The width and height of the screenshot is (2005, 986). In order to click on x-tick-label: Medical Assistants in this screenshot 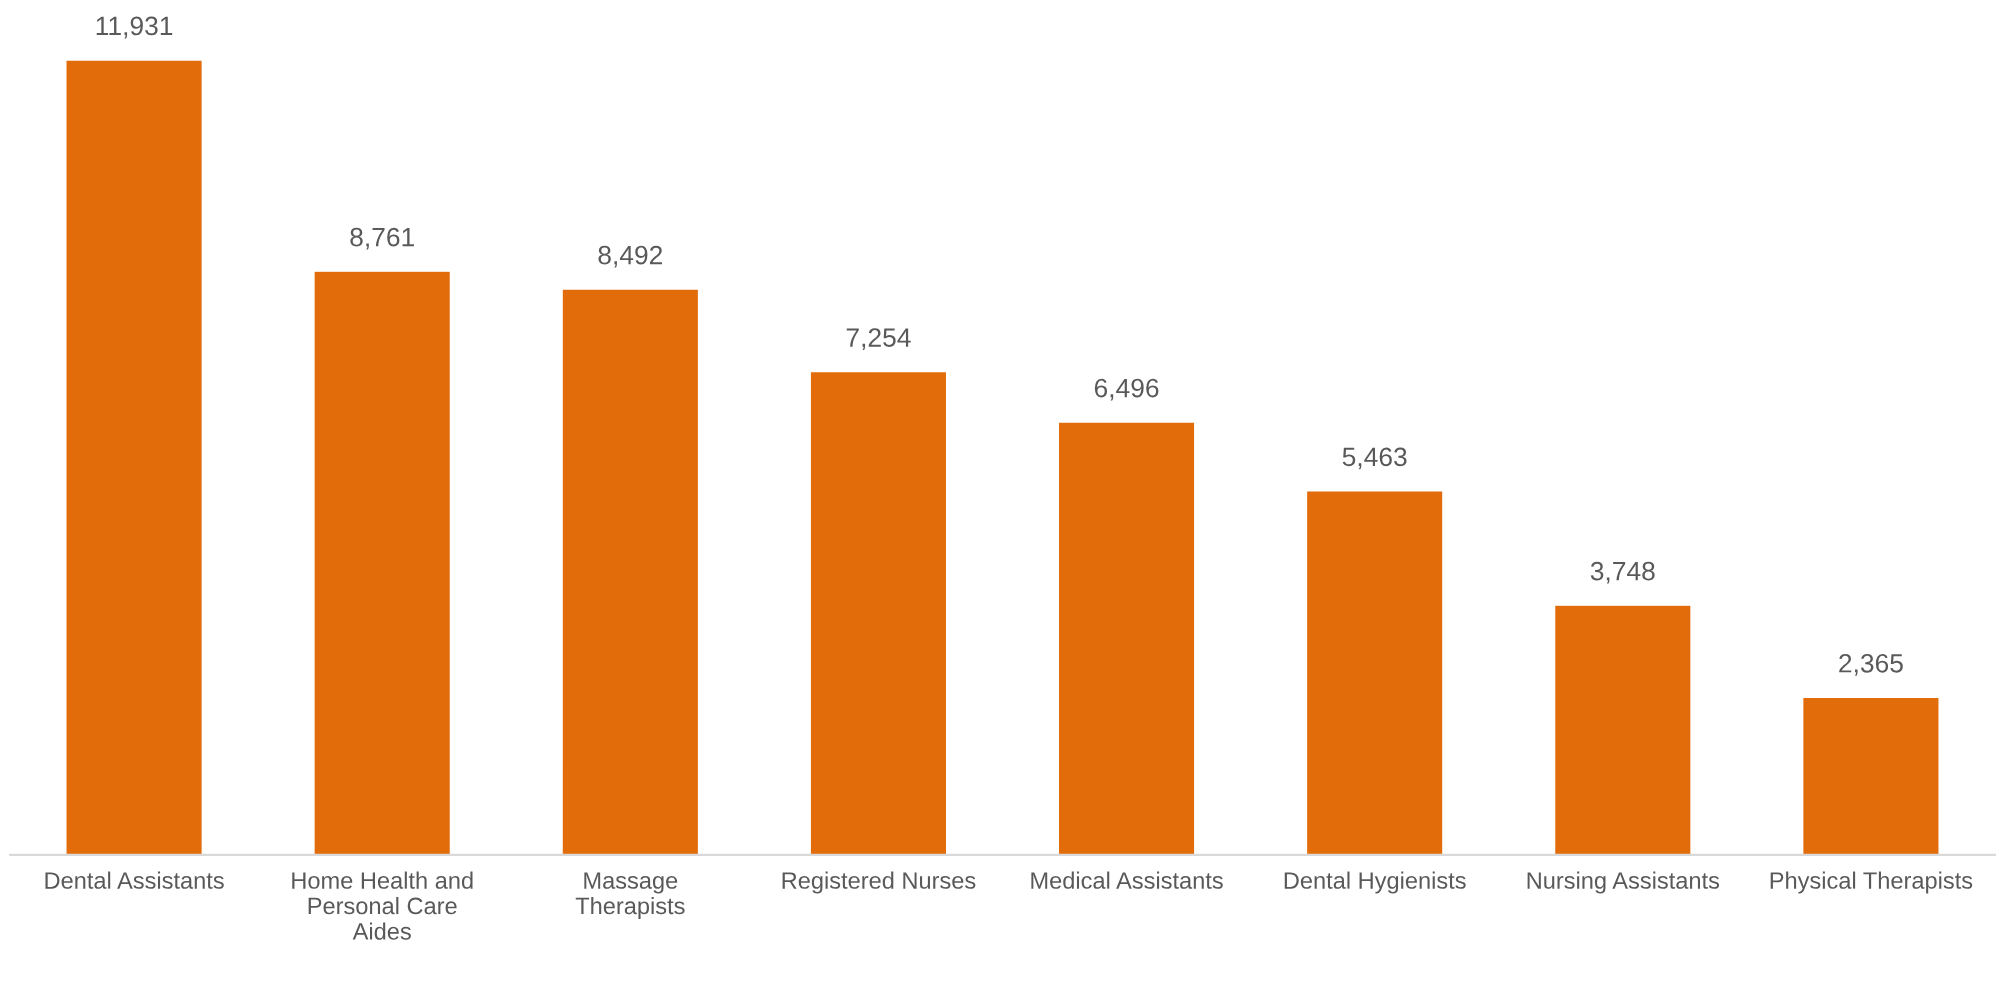, I will do `click(1127, 880)`.